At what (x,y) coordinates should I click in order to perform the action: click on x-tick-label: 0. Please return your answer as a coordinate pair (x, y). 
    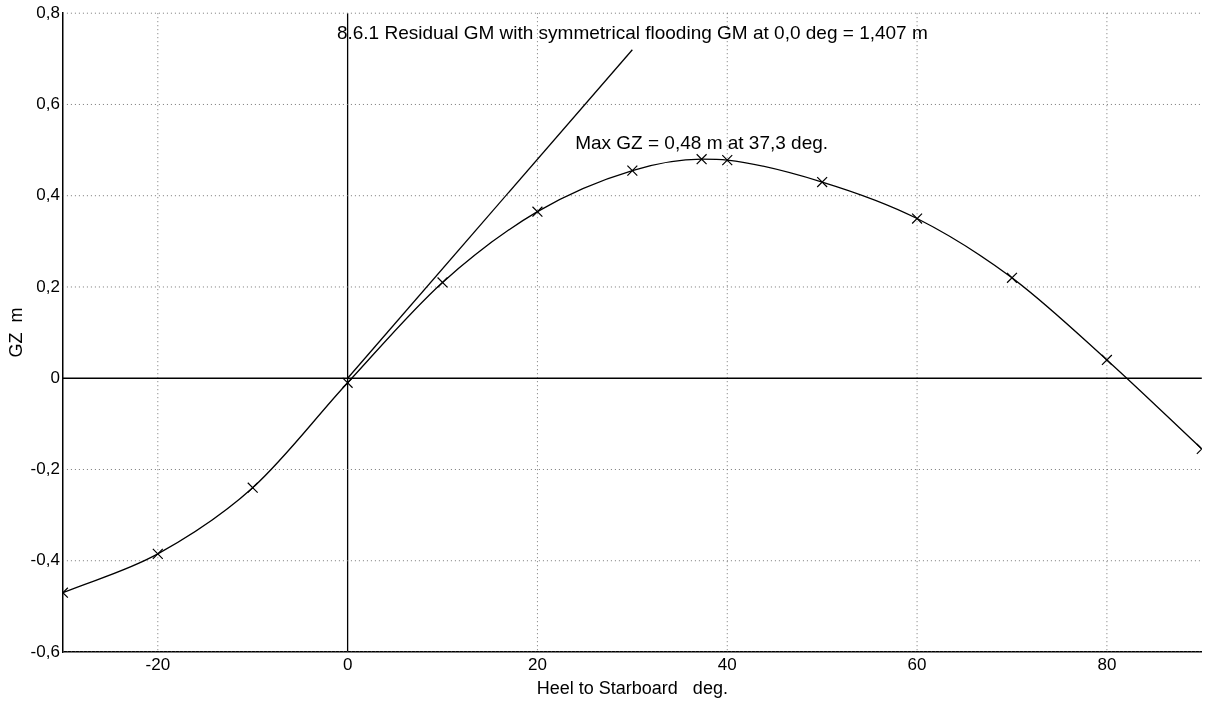
    Looking at the image, I should click on (347, 664).